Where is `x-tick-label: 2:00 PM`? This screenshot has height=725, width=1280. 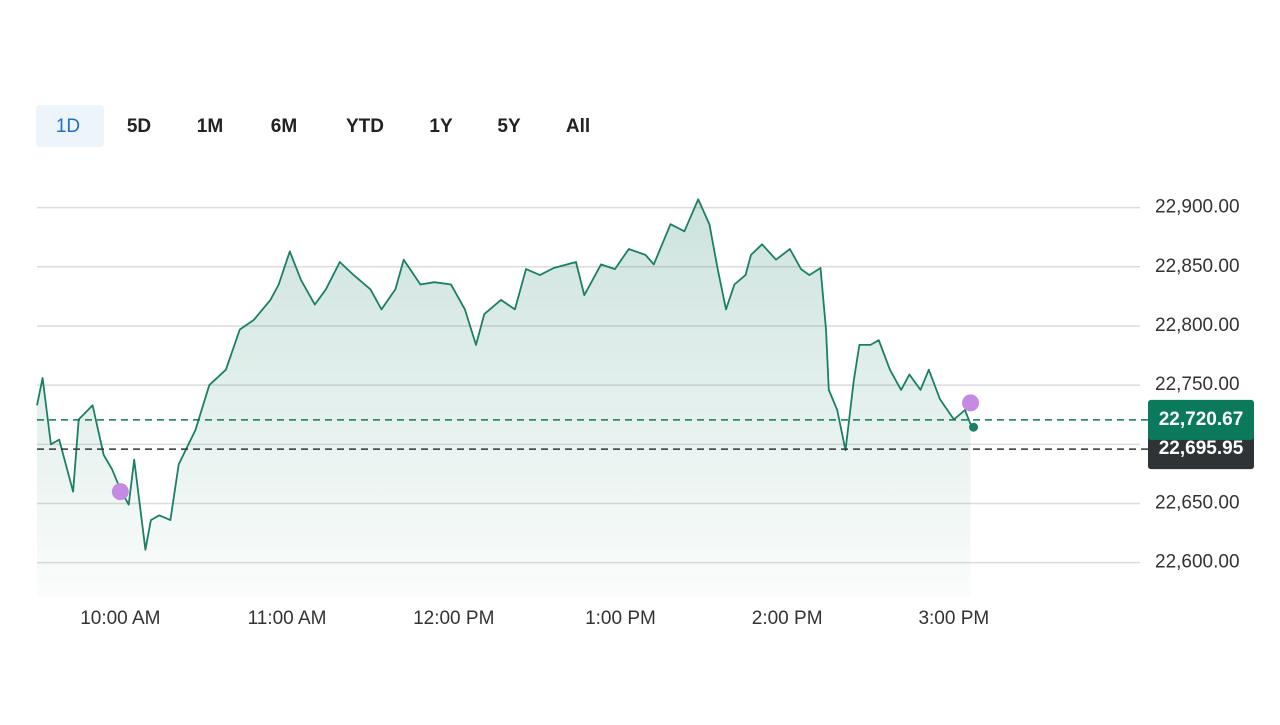 x-tick-label: 2:00 PM is located at coordinates (787, 618).